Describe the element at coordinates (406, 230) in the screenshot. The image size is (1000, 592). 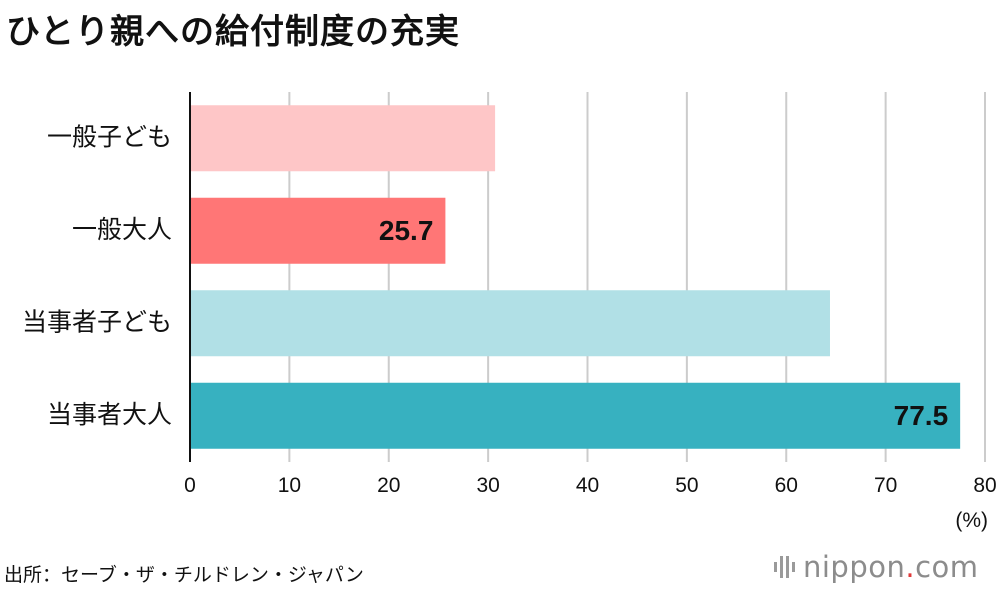
I see `data-label: 25.7` at that location.